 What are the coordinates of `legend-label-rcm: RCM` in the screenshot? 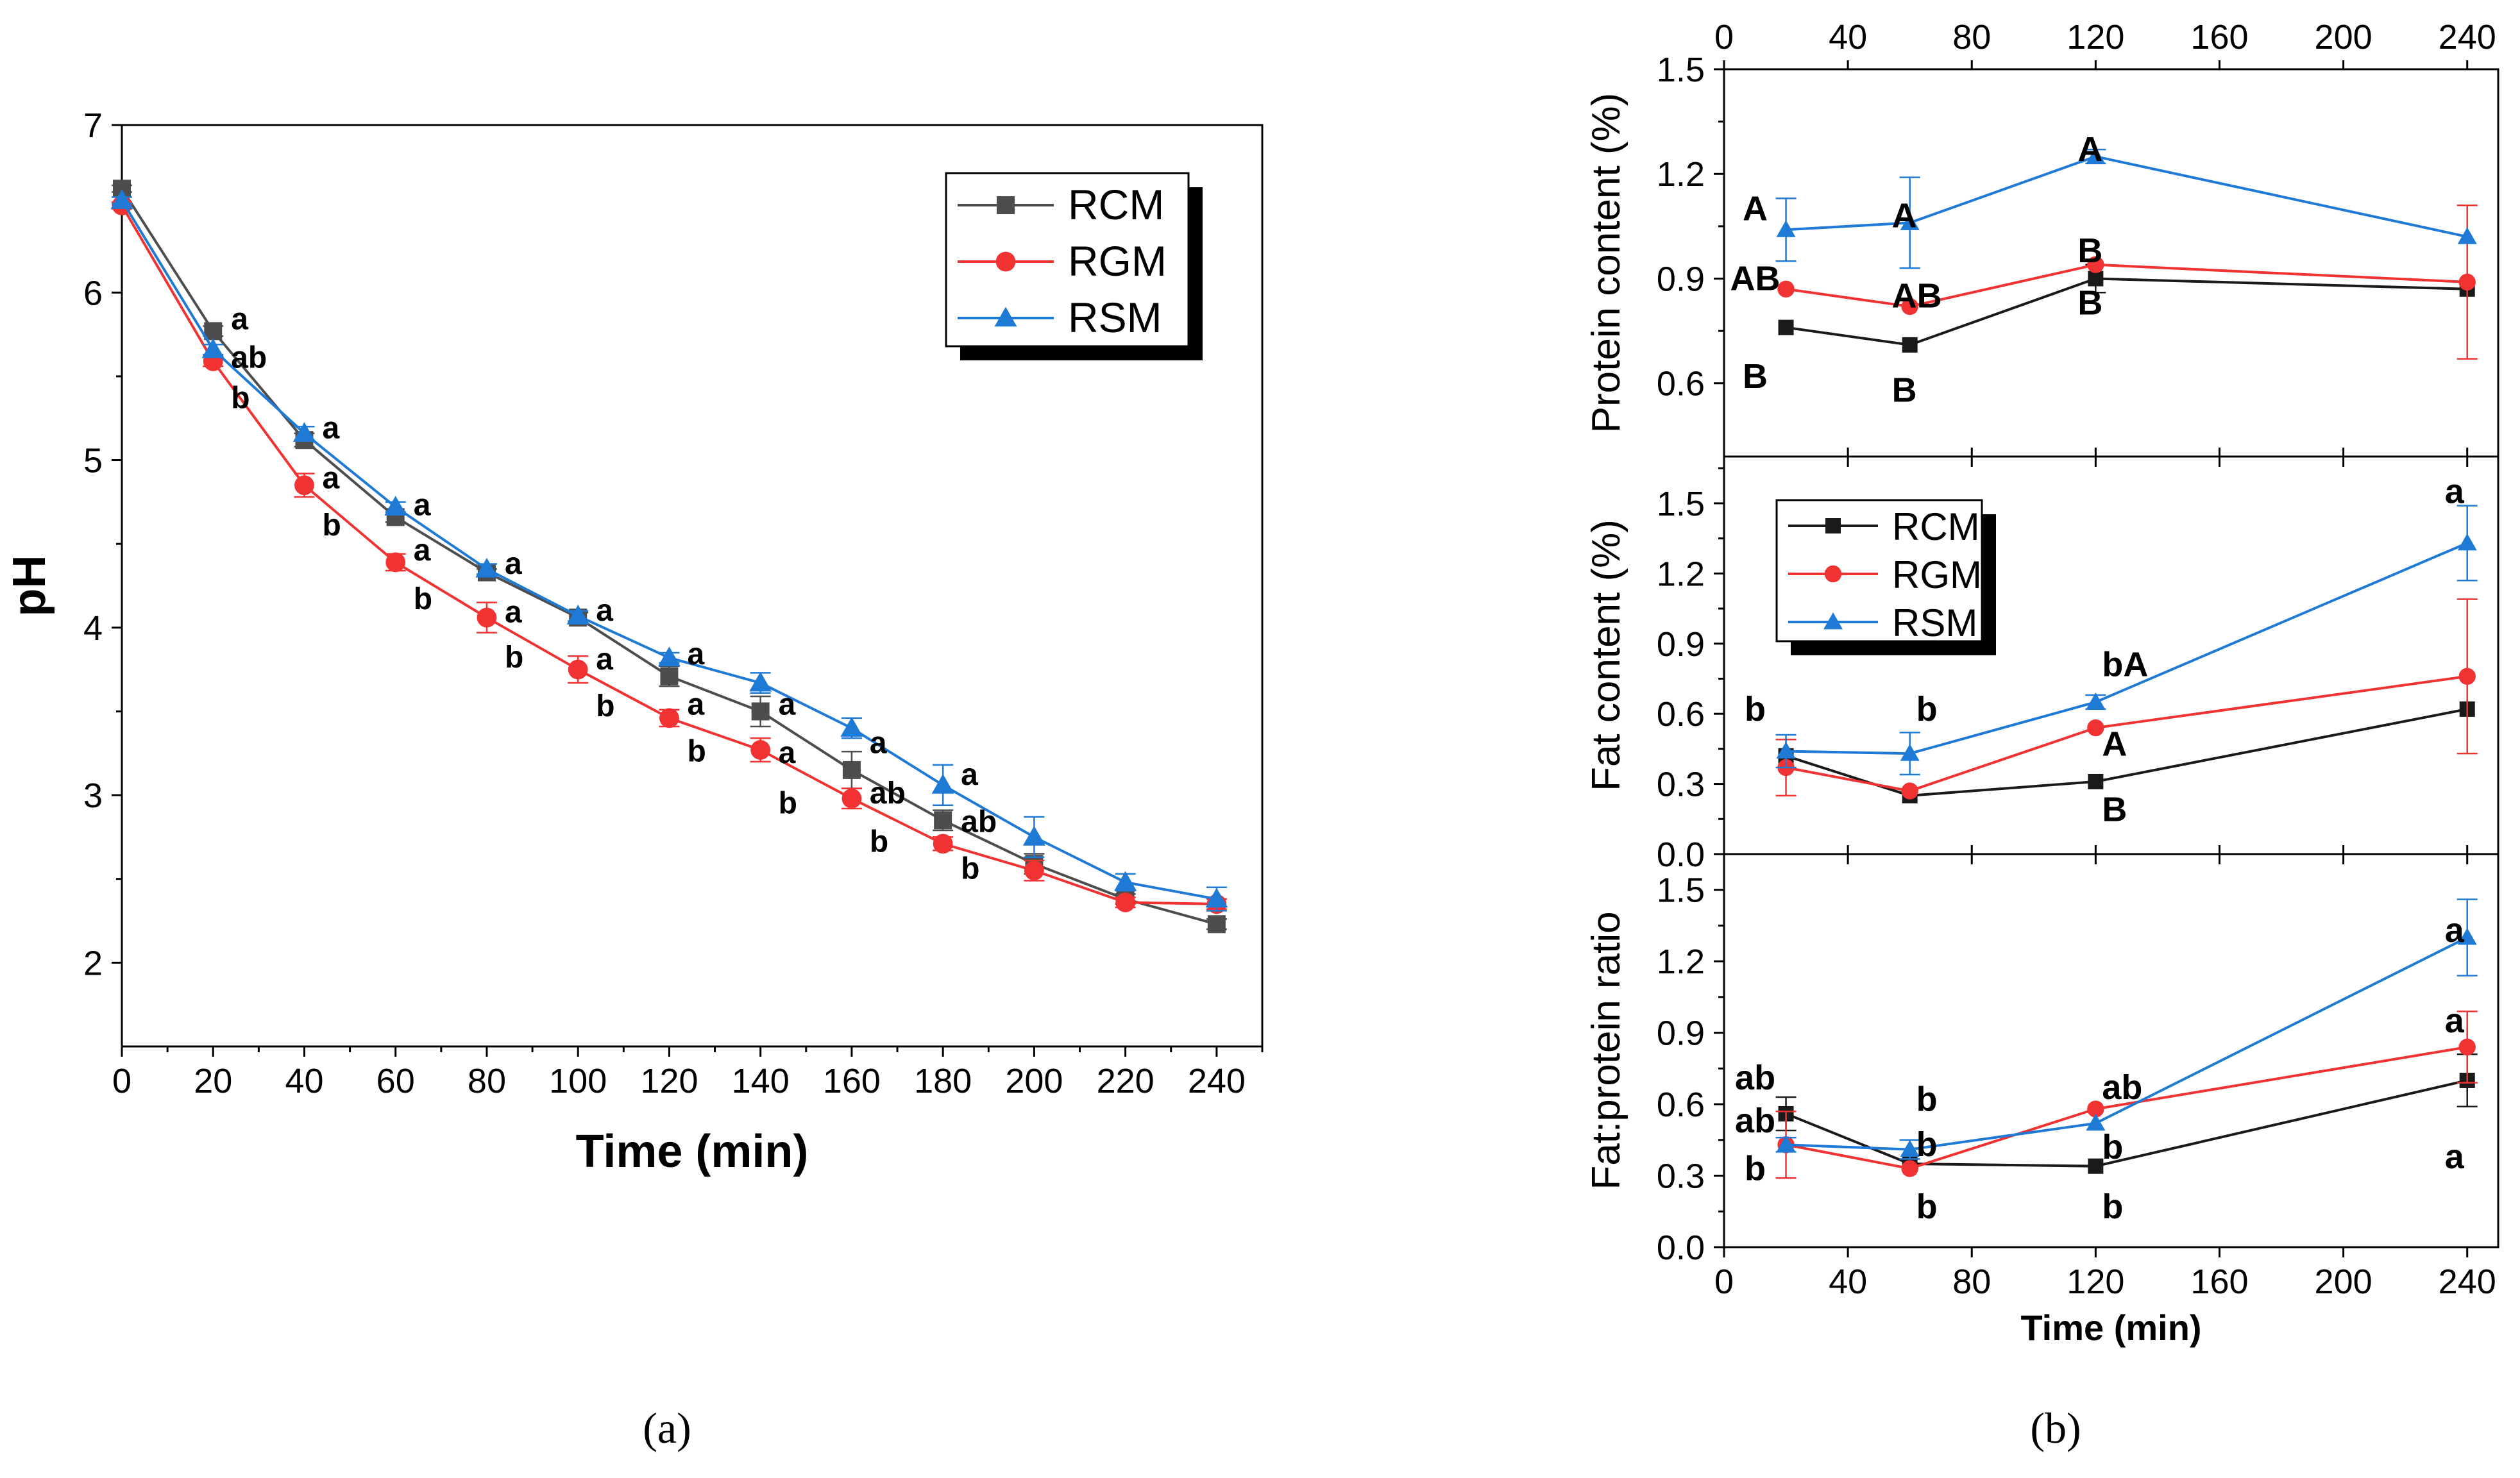 It's located at (1116, 205).